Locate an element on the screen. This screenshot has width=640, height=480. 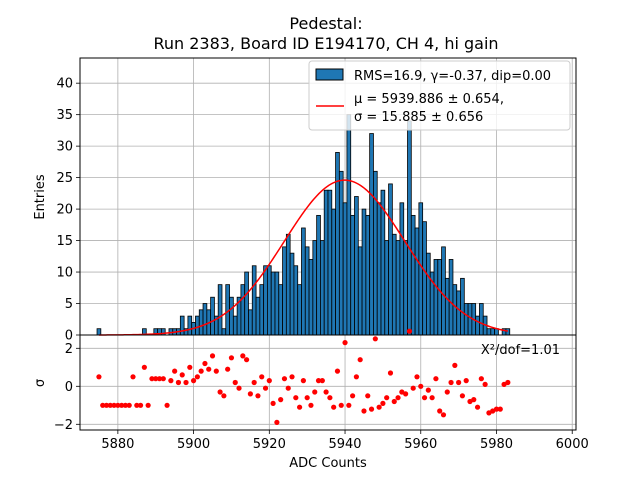
x-tick-label: 6000 is located at coordinates (572, 444).